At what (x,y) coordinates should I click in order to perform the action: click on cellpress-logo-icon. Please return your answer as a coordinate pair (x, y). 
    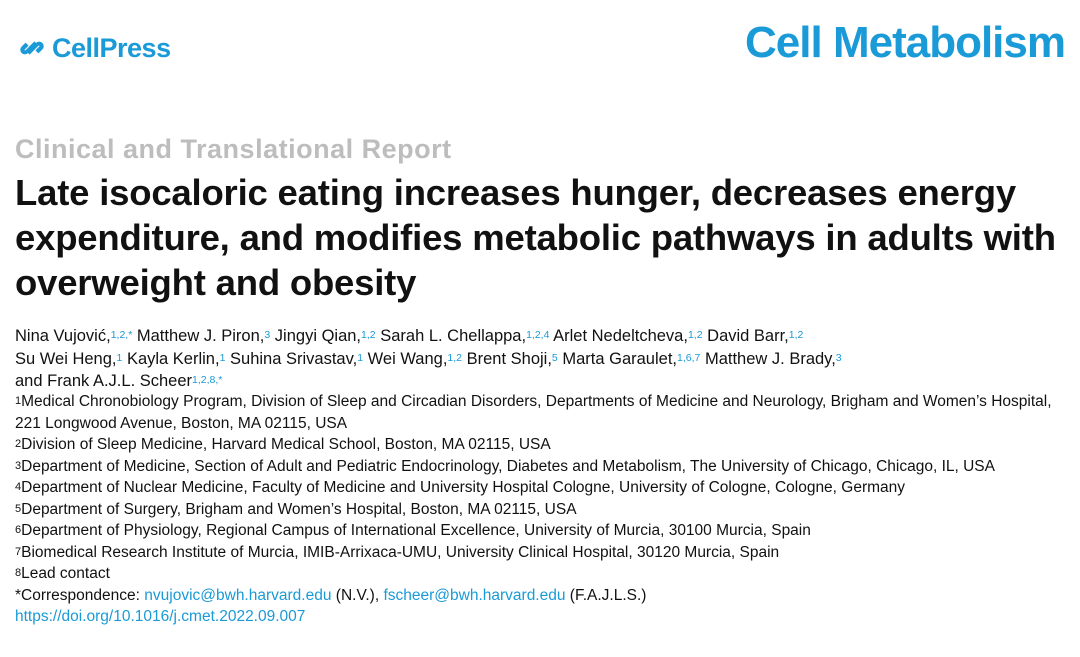
    Looking at the image, I should click on (32, 48).